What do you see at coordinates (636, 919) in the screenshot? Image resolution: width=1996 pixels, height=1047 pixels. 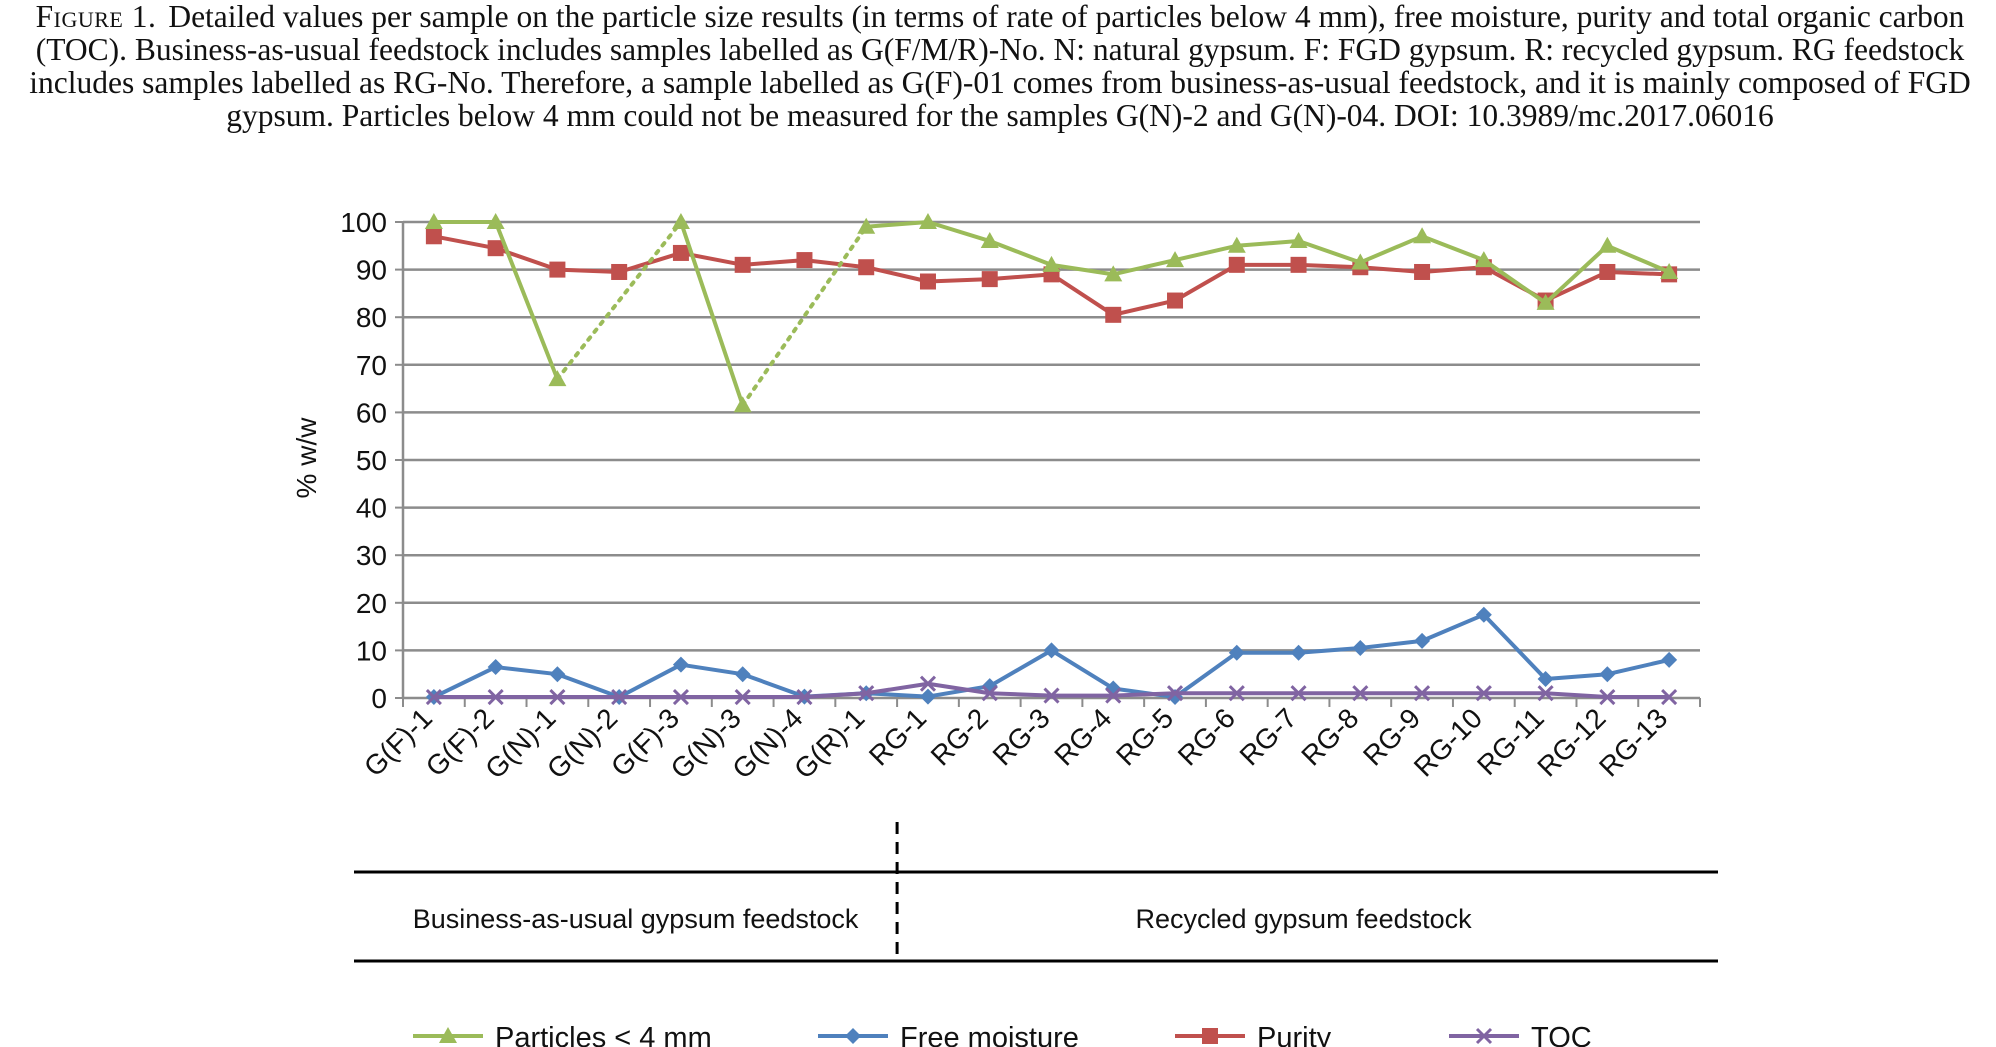 I see `group-label: Business-as-usual gypsum feedstock` at bounding box center [636, 919].